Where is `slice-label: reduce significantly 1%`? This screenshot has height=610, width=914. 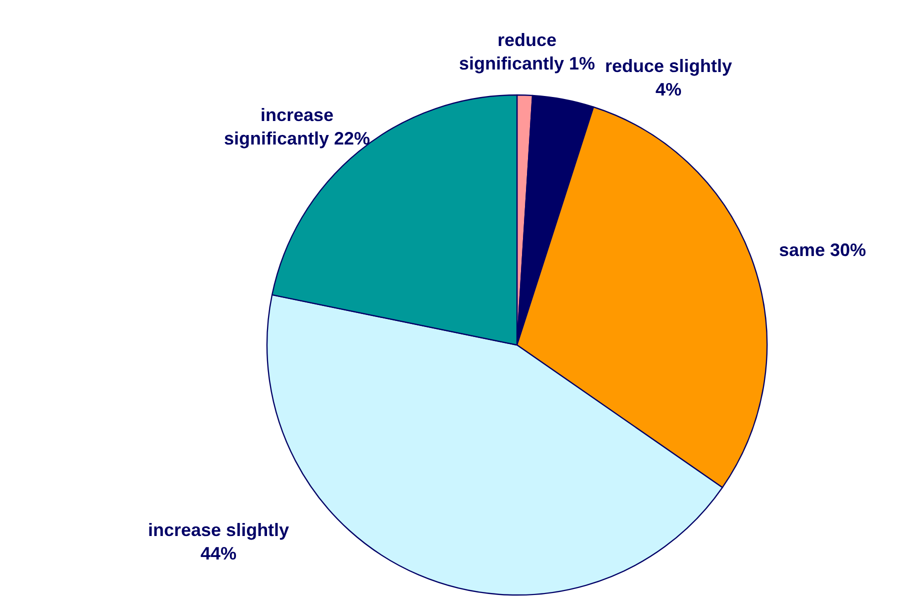 slice-label: reduce significantly 1% is located at coordinates (527, 52).